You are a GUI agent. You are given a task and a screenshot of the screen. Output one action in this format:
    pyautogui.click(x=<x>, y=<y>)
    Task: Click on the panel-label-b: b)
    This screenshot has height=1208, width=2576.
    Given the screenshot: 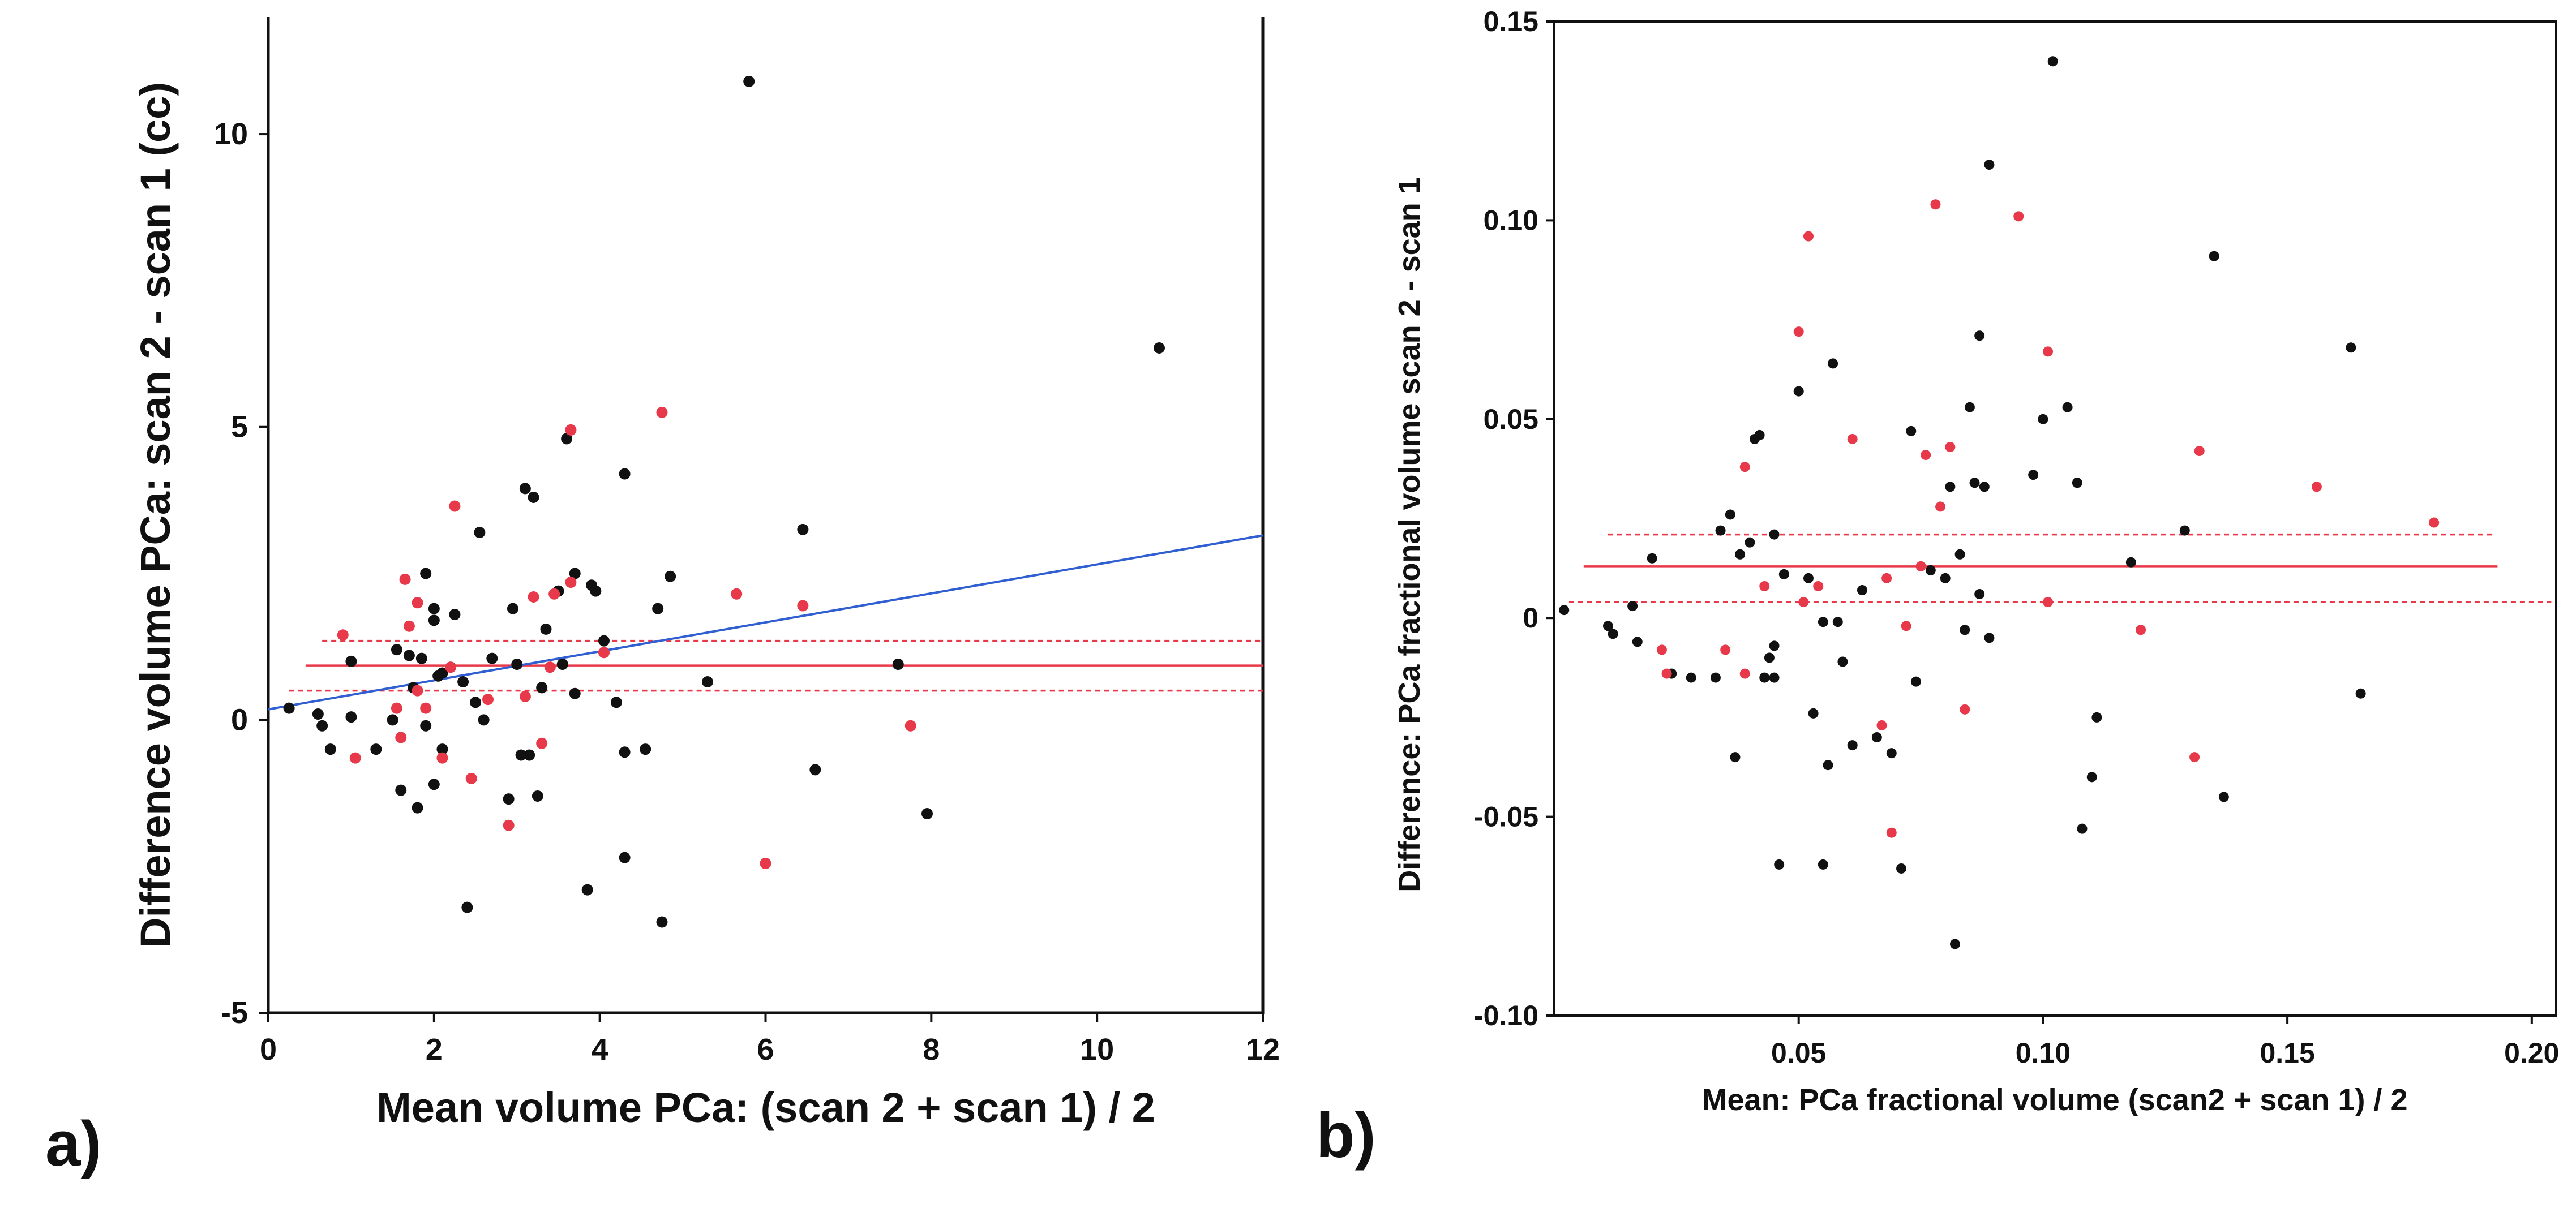 What is the action you would take?
    pyautogui.click(x=1346, y=1135)
    